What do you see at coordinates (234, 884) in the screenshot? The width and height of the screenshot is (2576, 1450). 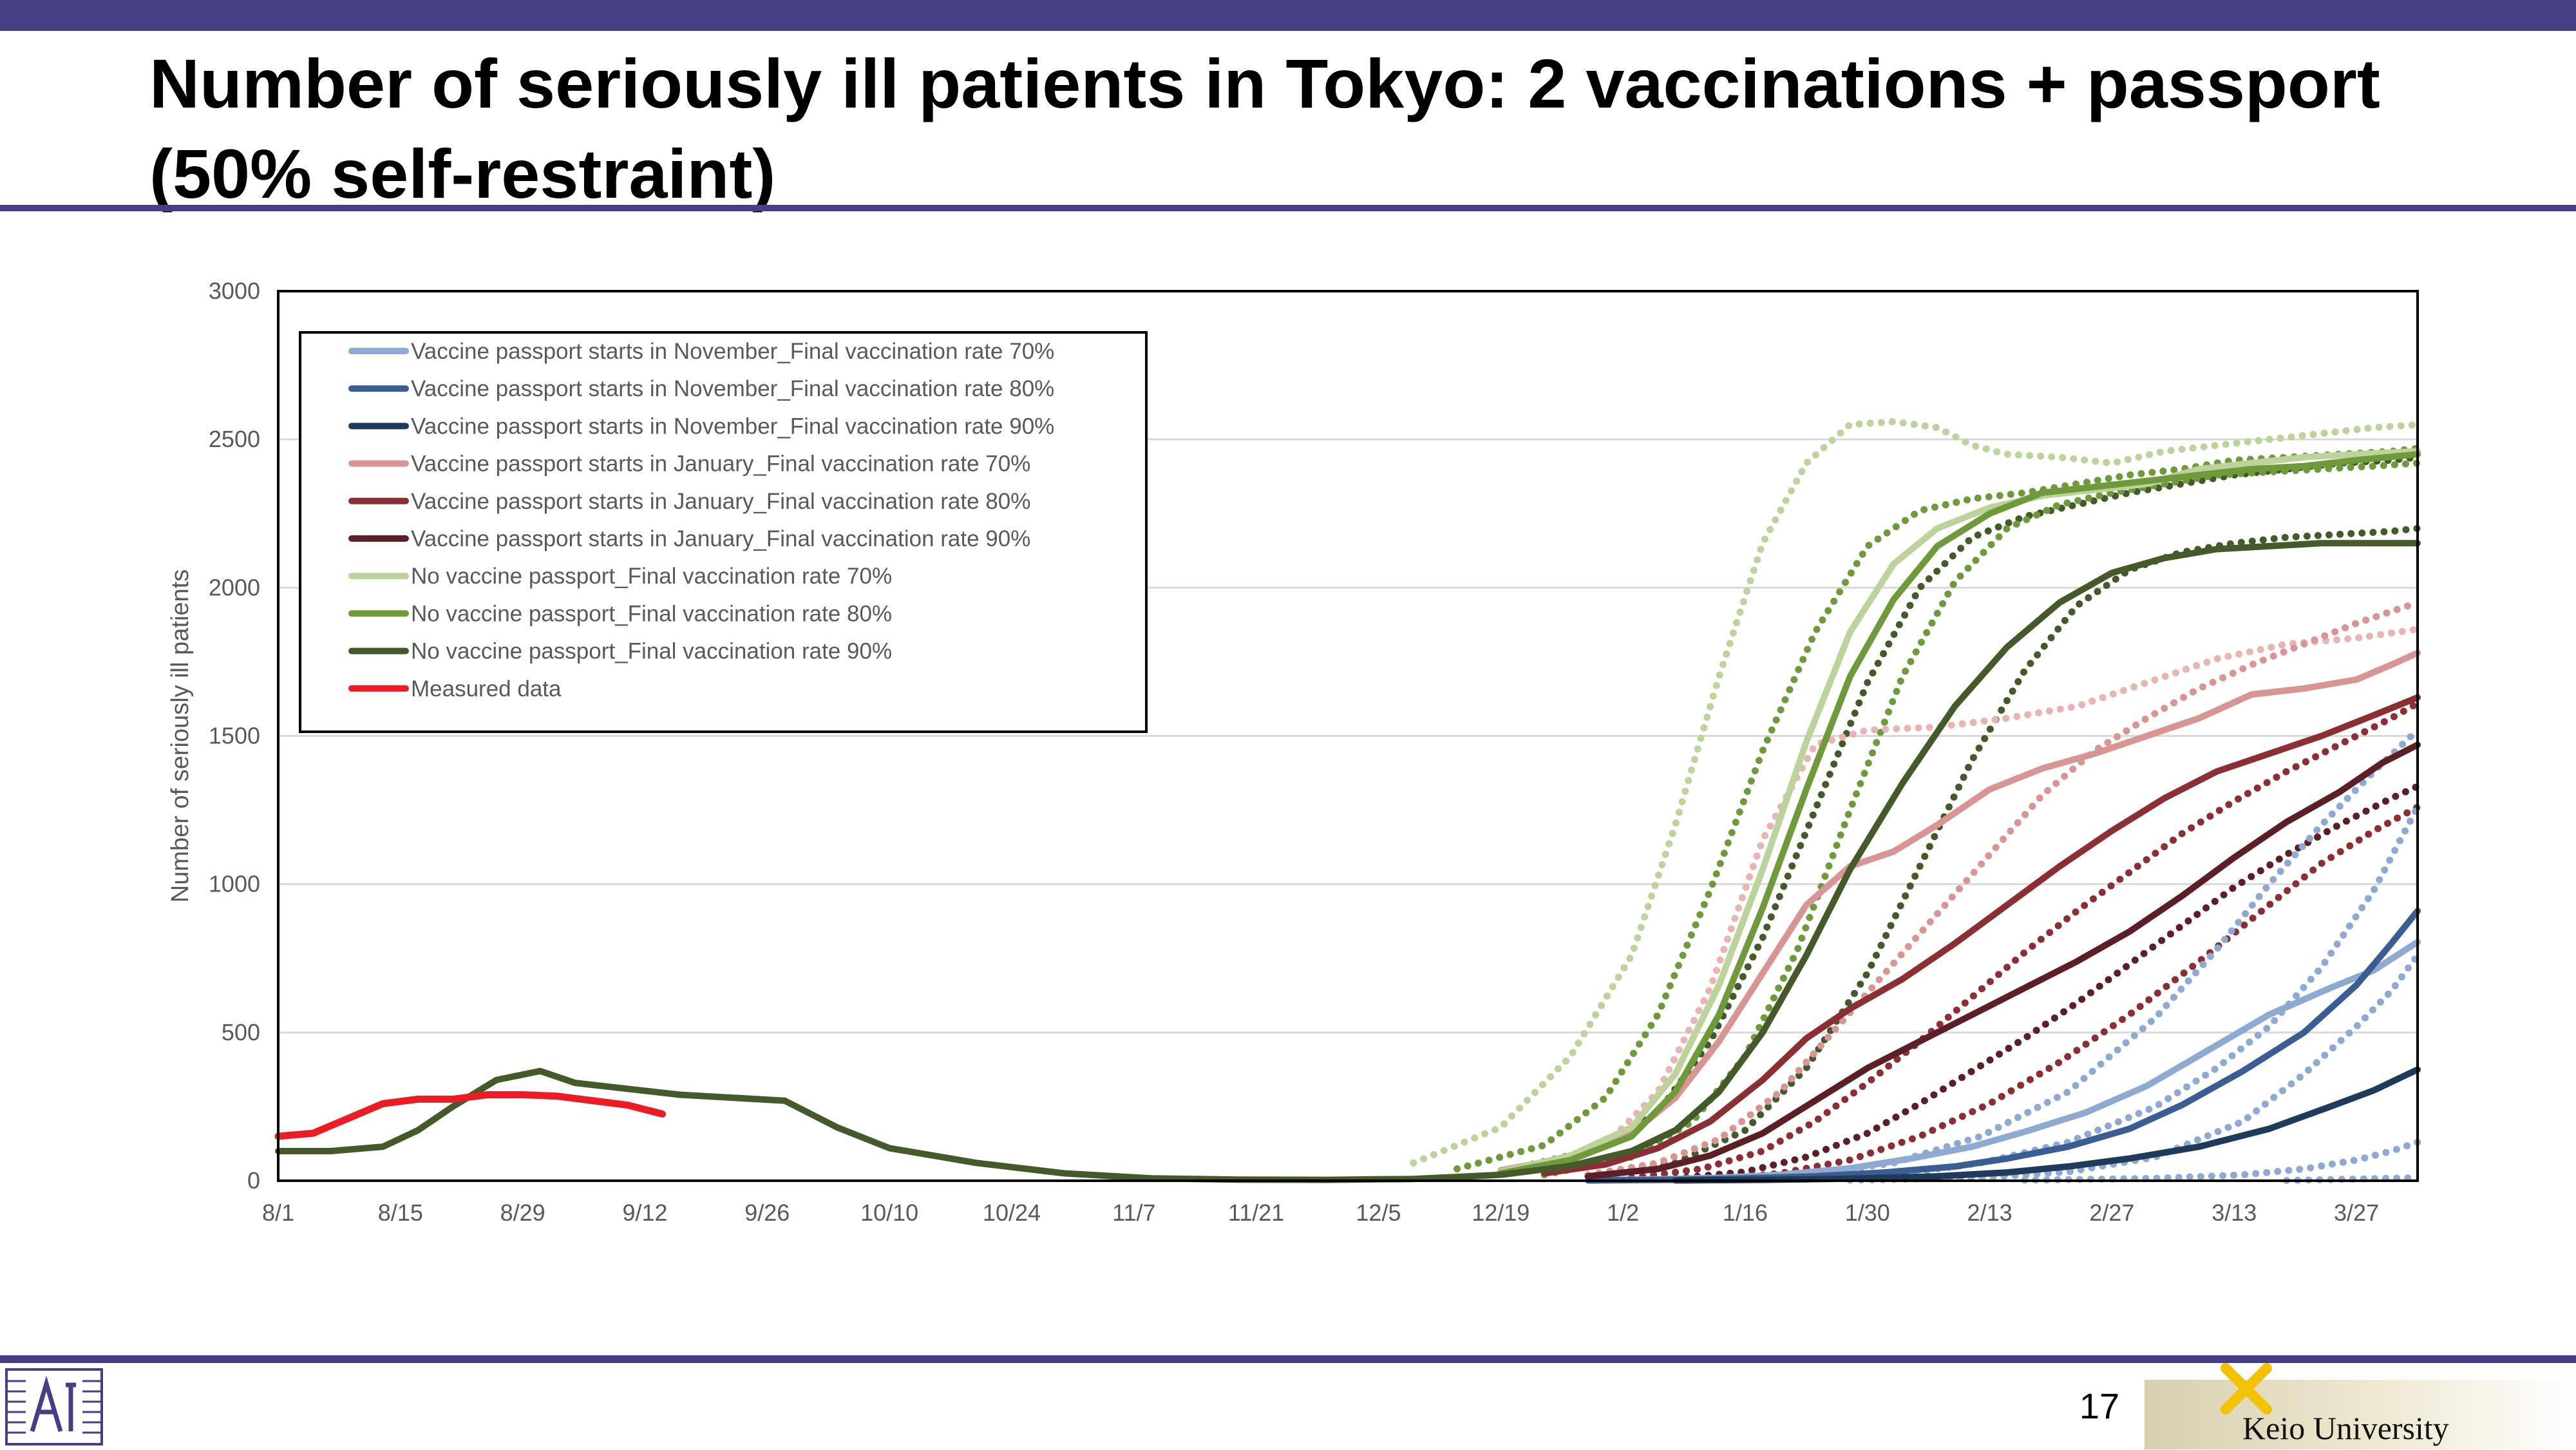 I see `y-tick-label: 1000` at bounding box center [234, 884].